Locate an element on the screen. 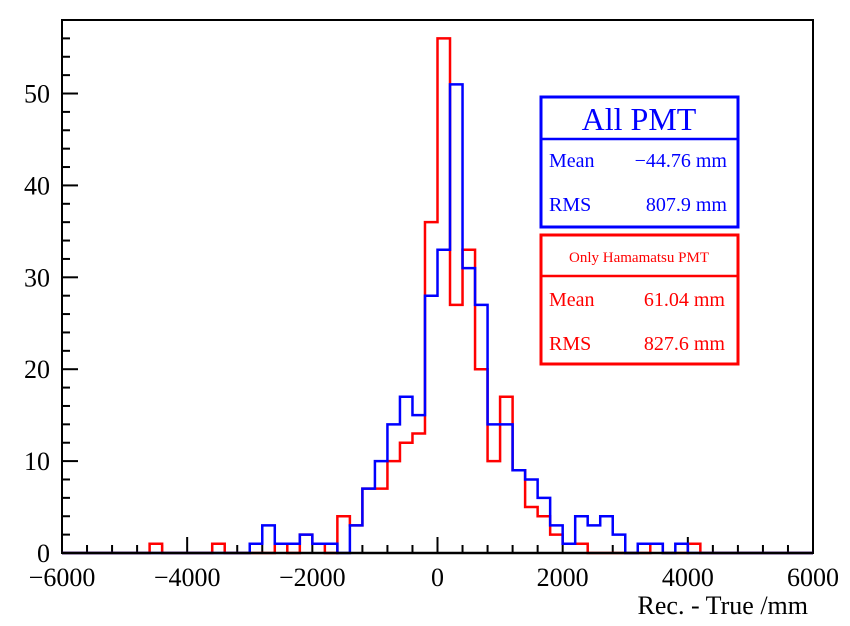 Image resolution: width=850 pixels, height=626 pixels. y-tick-label: 50 is located at coordinates (37, 94).